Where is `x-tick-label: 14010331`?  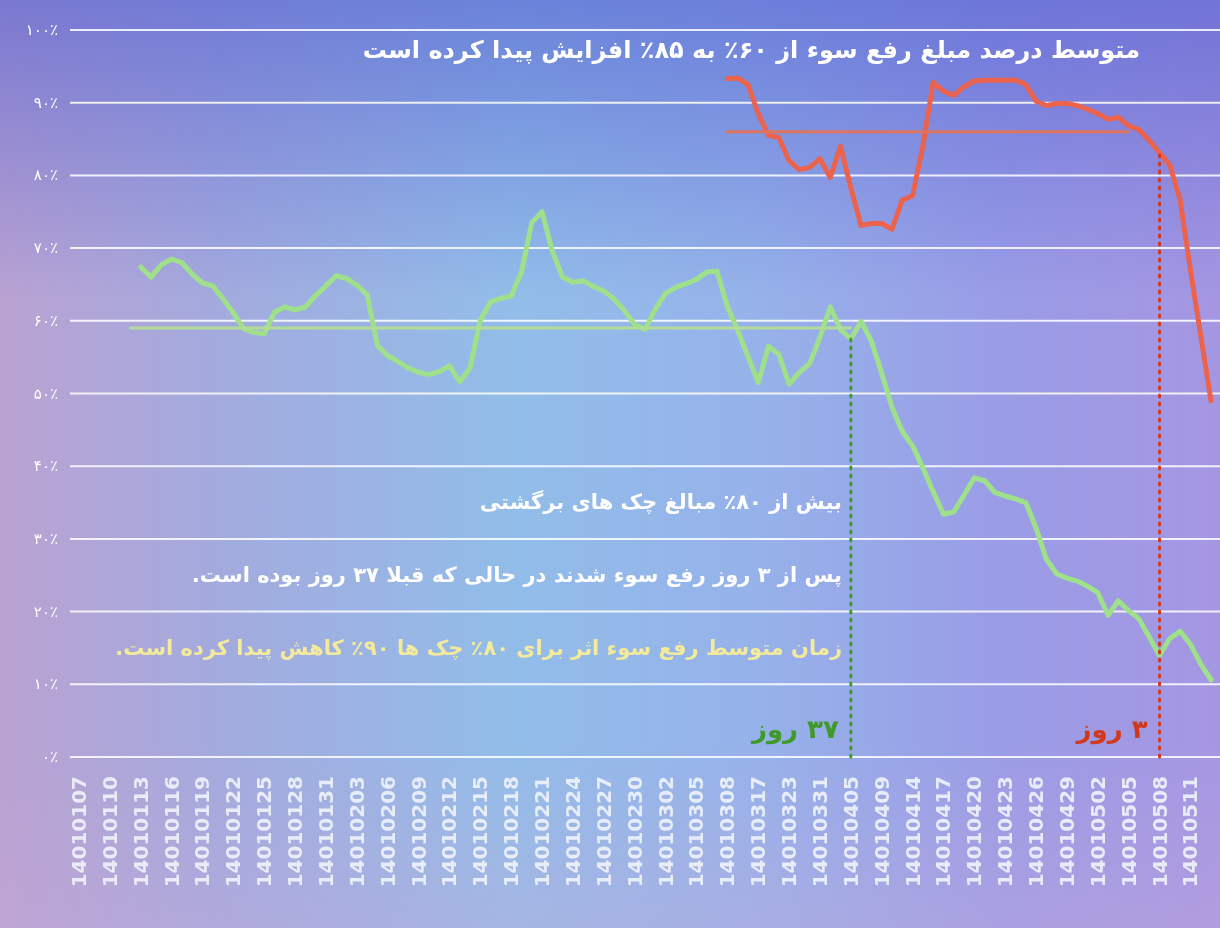 x-tick-label: 14010331 is located at coordinates (819, 832).